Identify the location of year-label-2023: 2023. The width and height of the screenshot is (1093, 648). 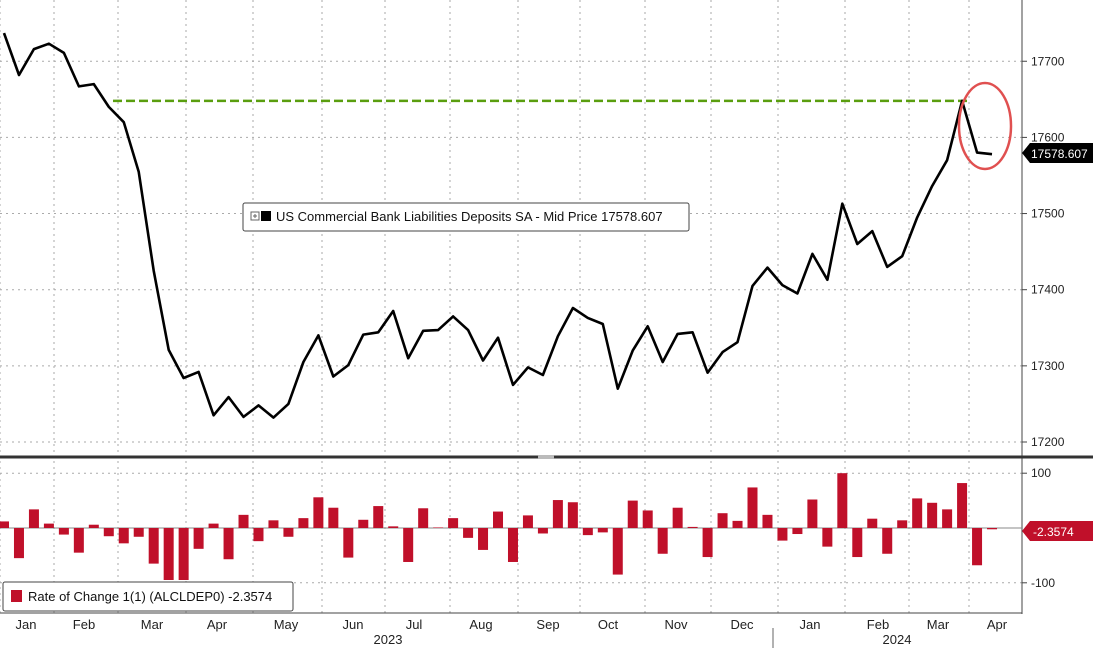
(388, 639).